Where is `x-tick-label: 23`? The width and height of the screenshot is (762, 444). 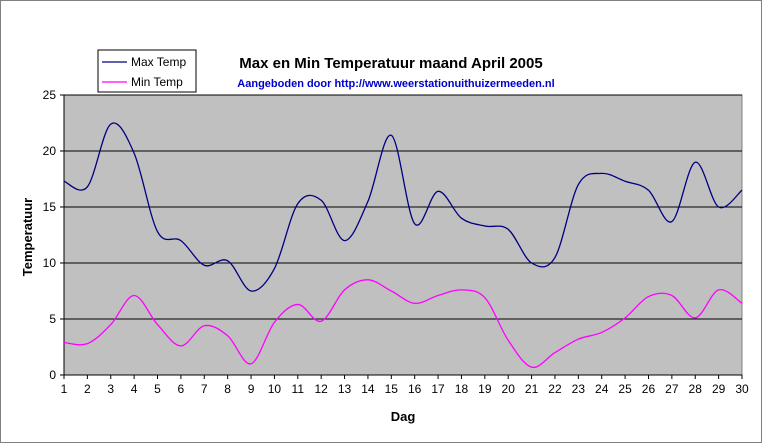
x-tick-label: 23 is located at coordinates (579, 389).